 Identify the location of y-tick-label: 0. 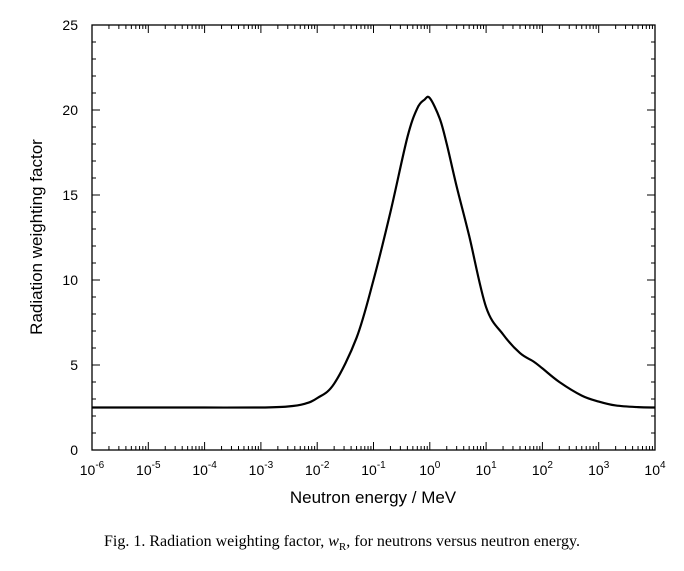
(74, 450).